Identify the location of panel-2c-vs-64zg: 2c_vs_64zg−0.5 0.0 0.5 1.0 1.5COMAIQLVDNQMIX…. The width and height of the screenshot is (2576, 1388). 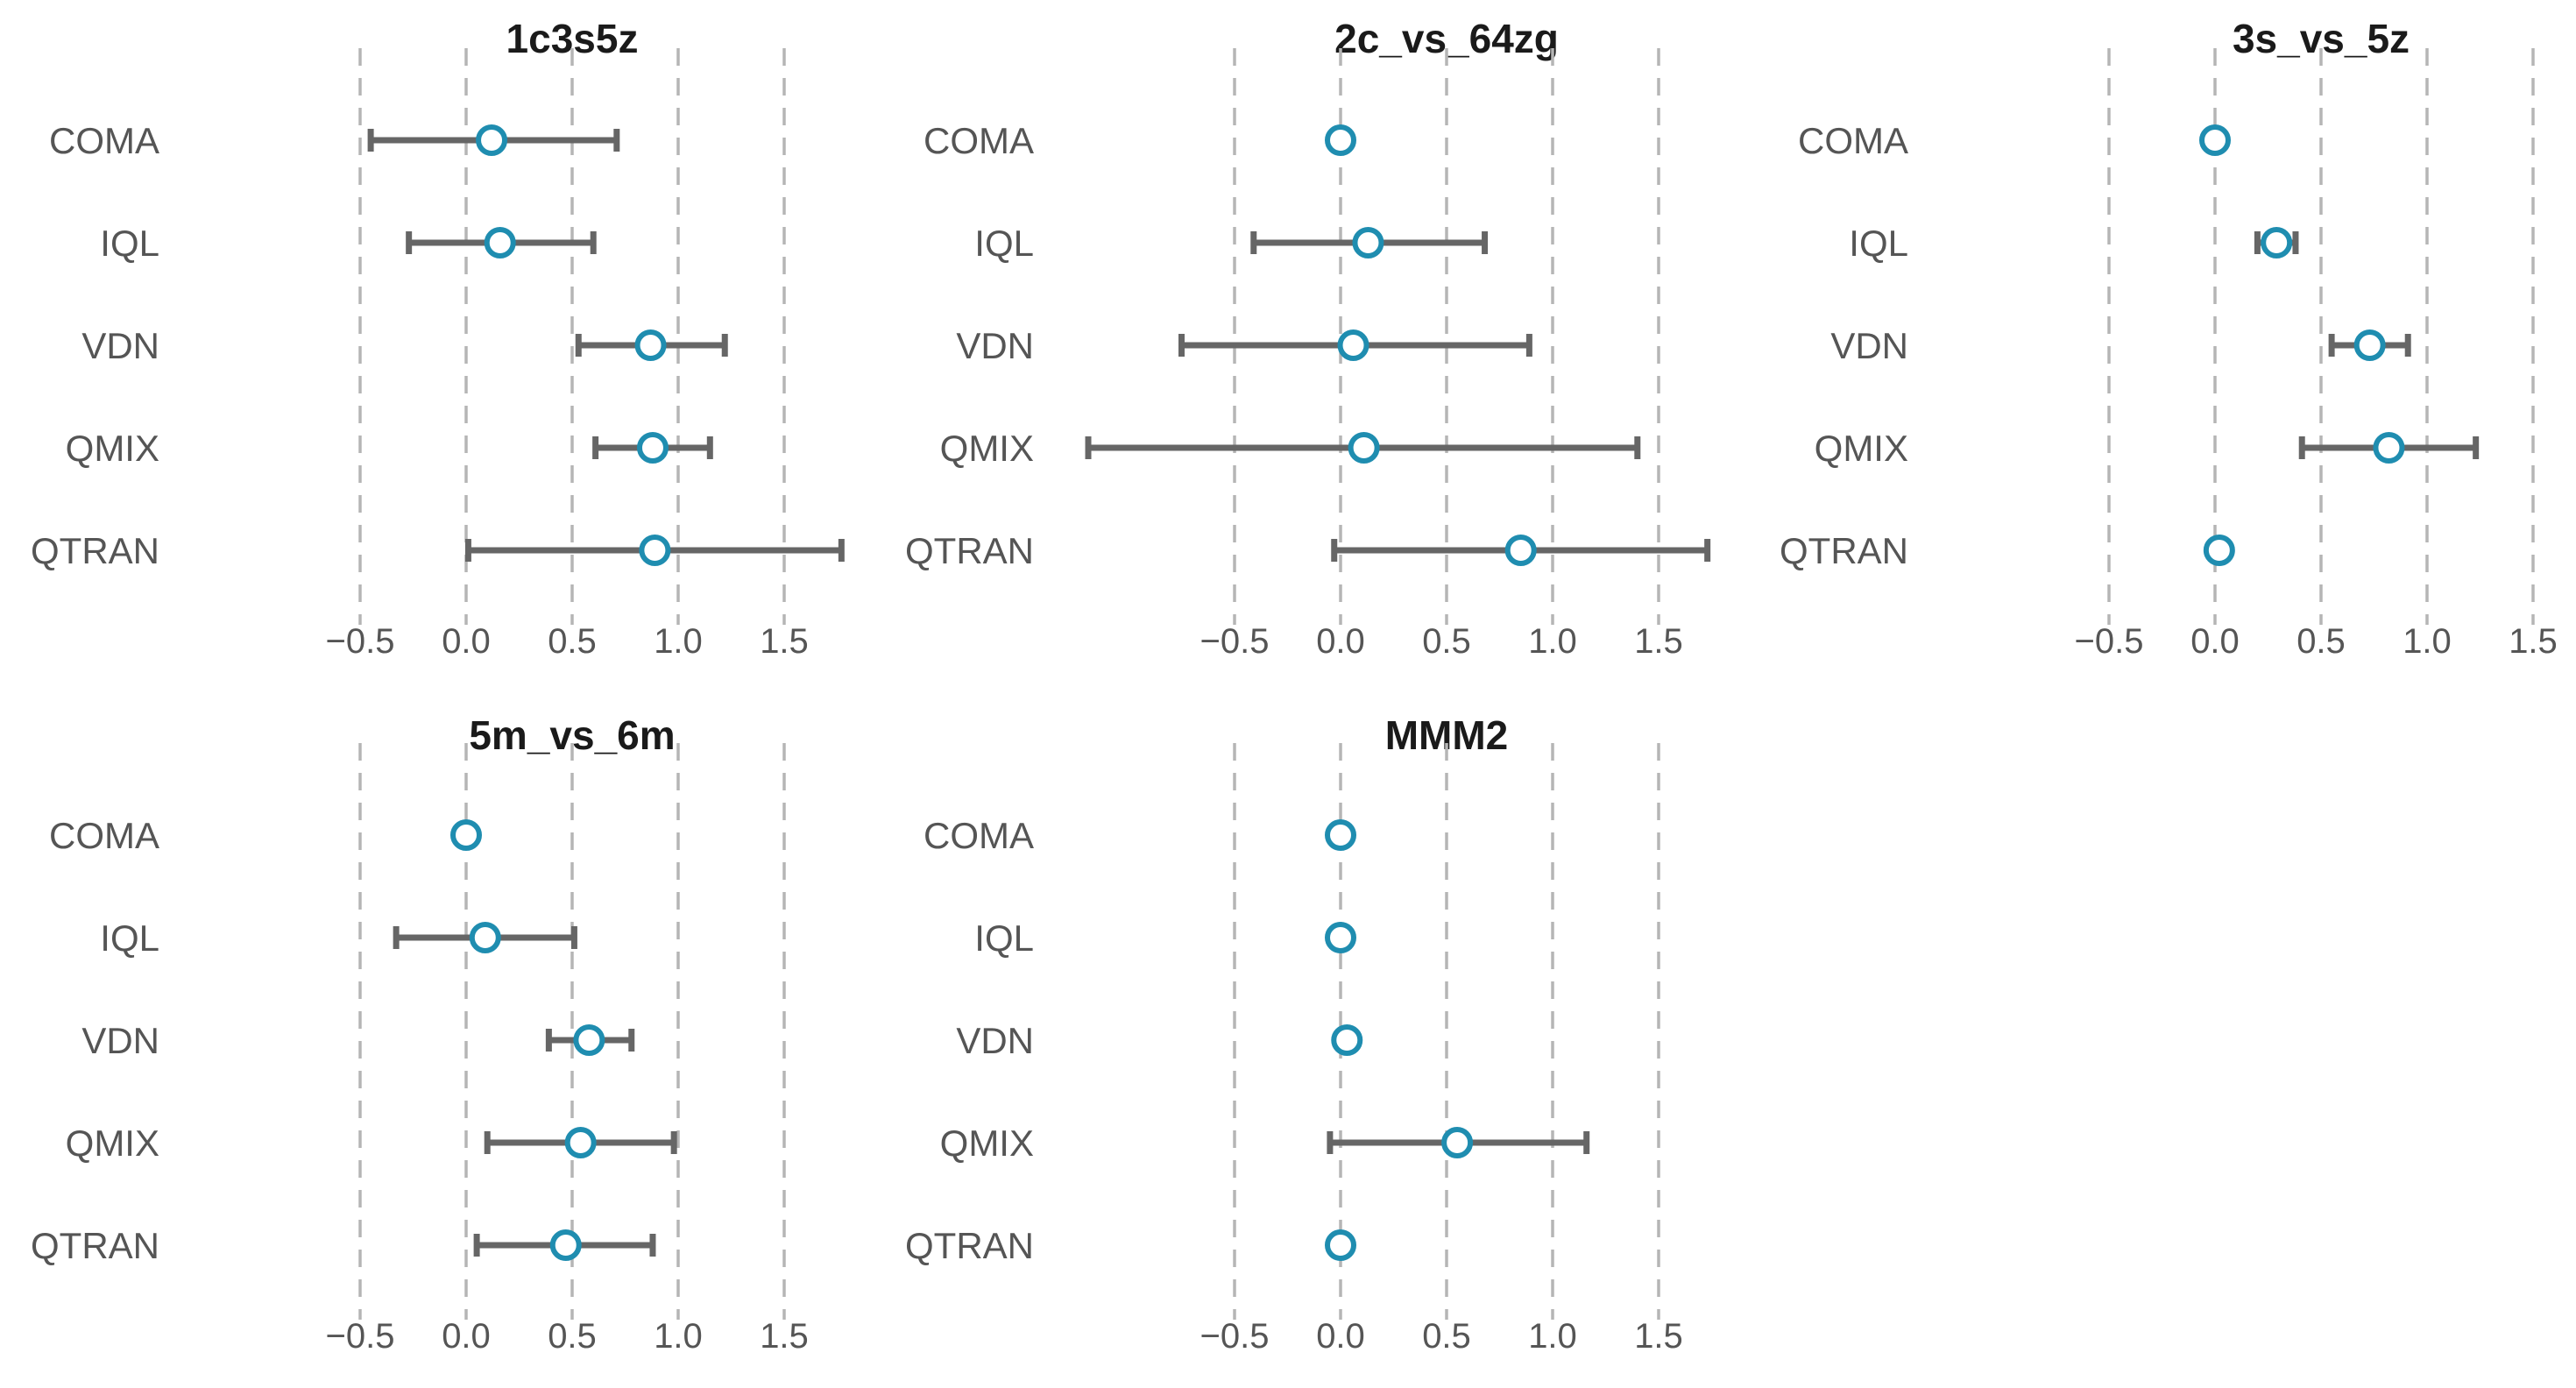
(1308, 339).